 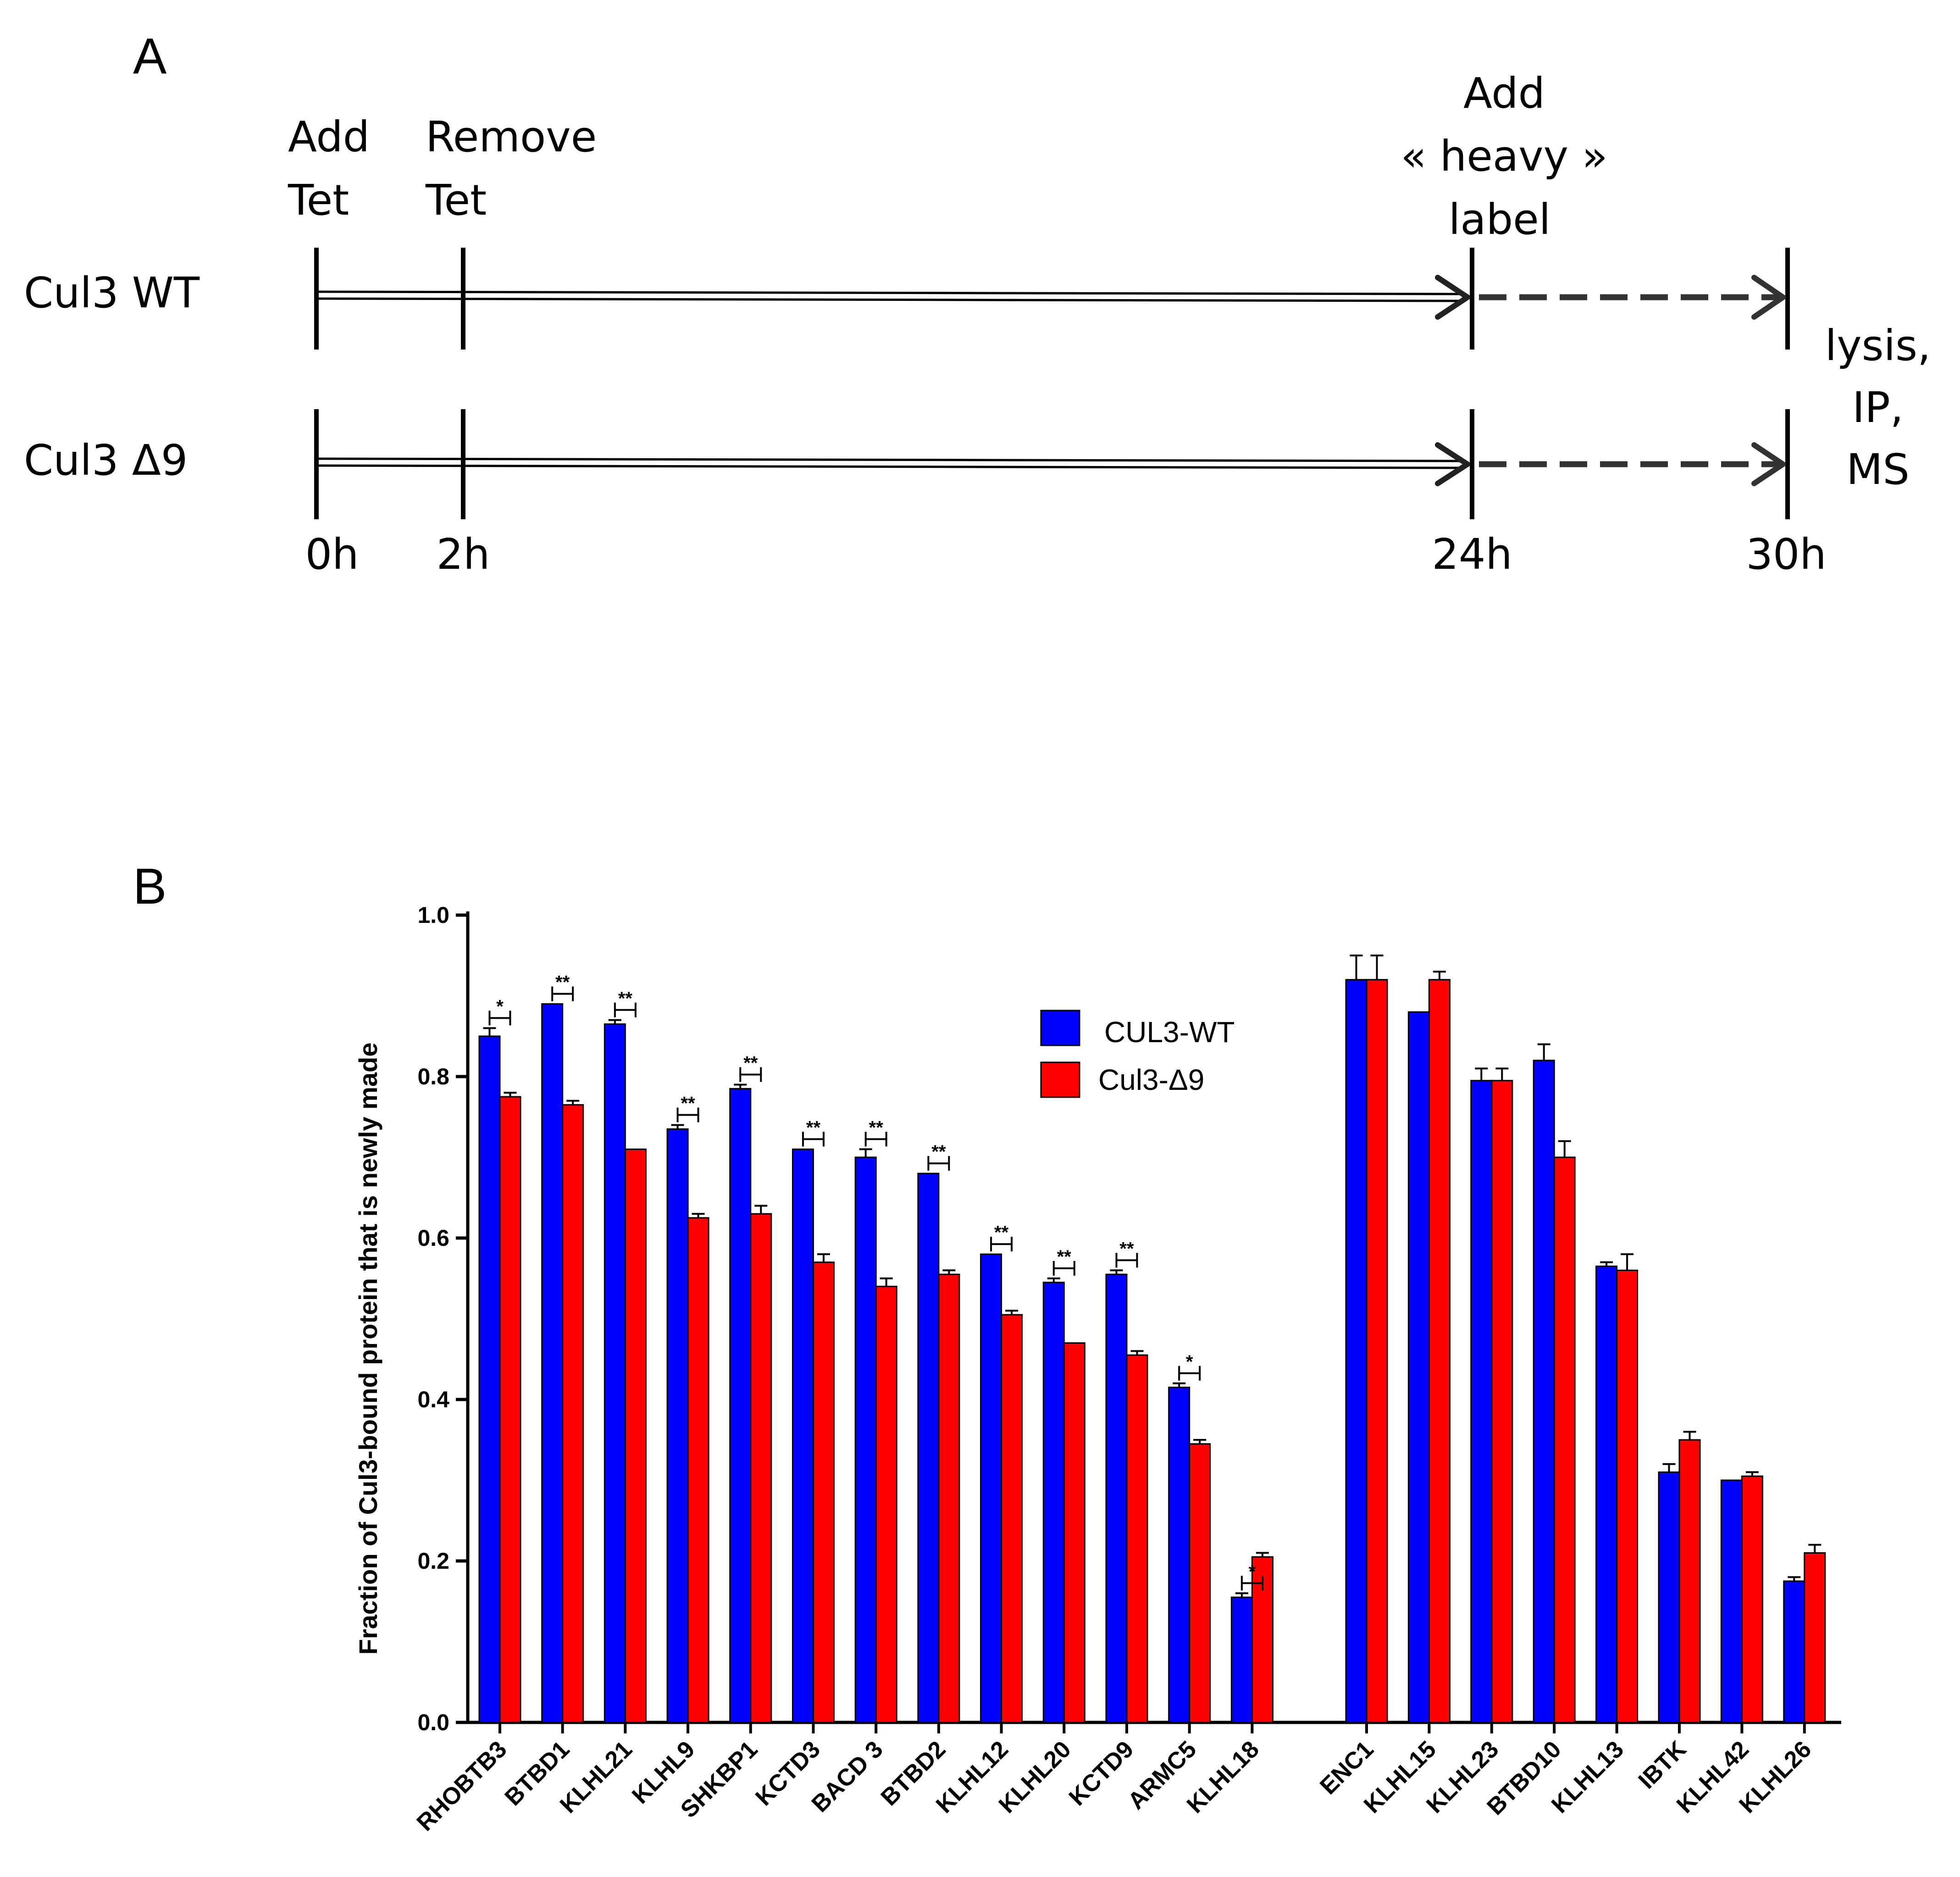 What do you see at coordinates (318, 200) in the screenshot?
I see `event-add-tet-line2: Tet` at bounding box center [318, 200].